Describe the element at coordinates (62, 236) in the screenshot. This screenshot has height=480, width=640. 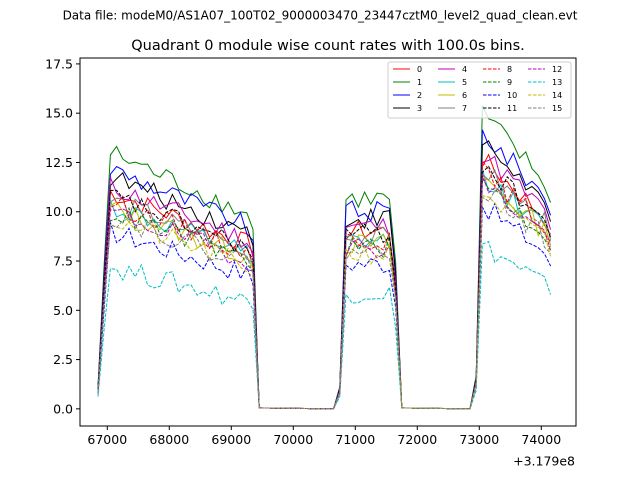
I see `y-axis: 0.0 2.5 5.0 7.5 10.0 12.5 15.0 17.5` at that location.